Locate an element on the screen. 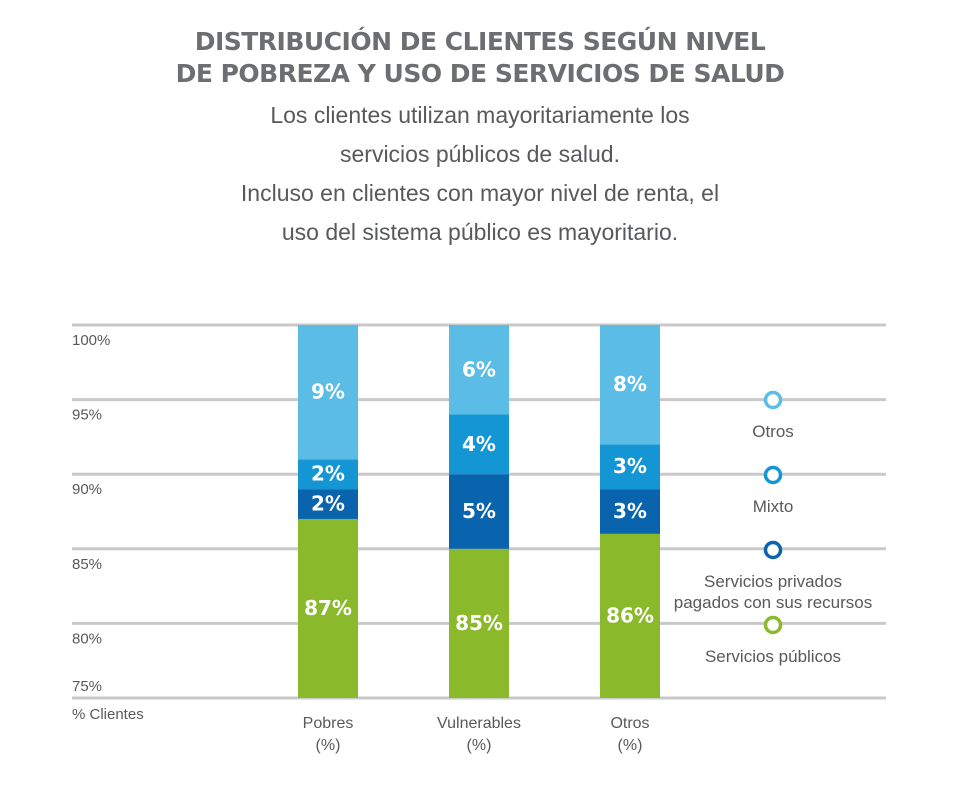 The width and height of the screenshot is (960, 791). y-tick-label: 95% is located at coordinates (87, 415).